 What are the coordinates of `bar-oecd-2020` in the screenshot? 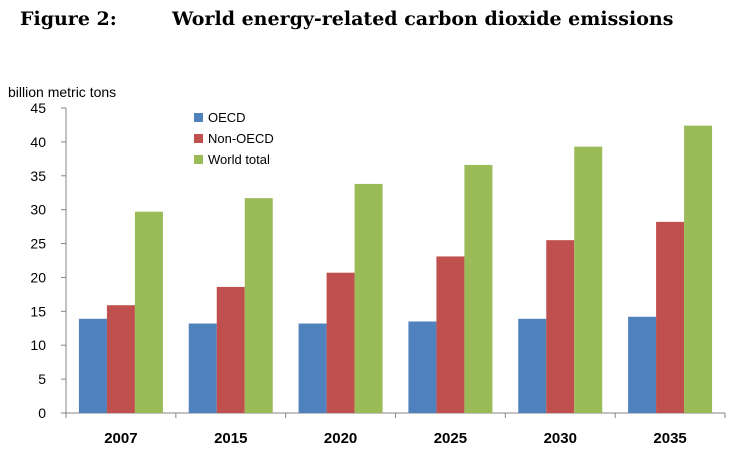 It's located at (312, 368).